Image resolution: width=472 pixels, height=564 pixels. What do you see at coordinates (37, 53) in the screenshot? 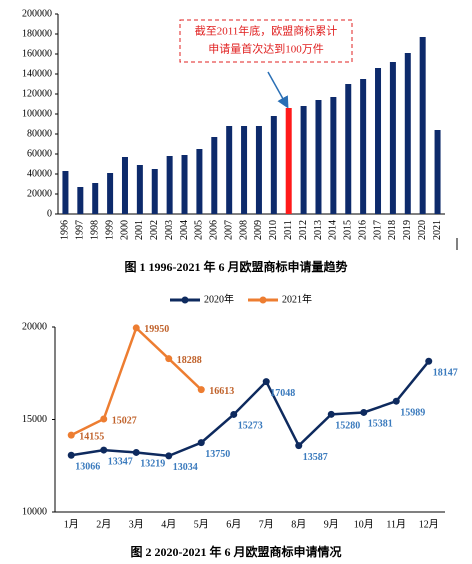
I see `y-tick-label: 160000` at bounding box center [37, 53].